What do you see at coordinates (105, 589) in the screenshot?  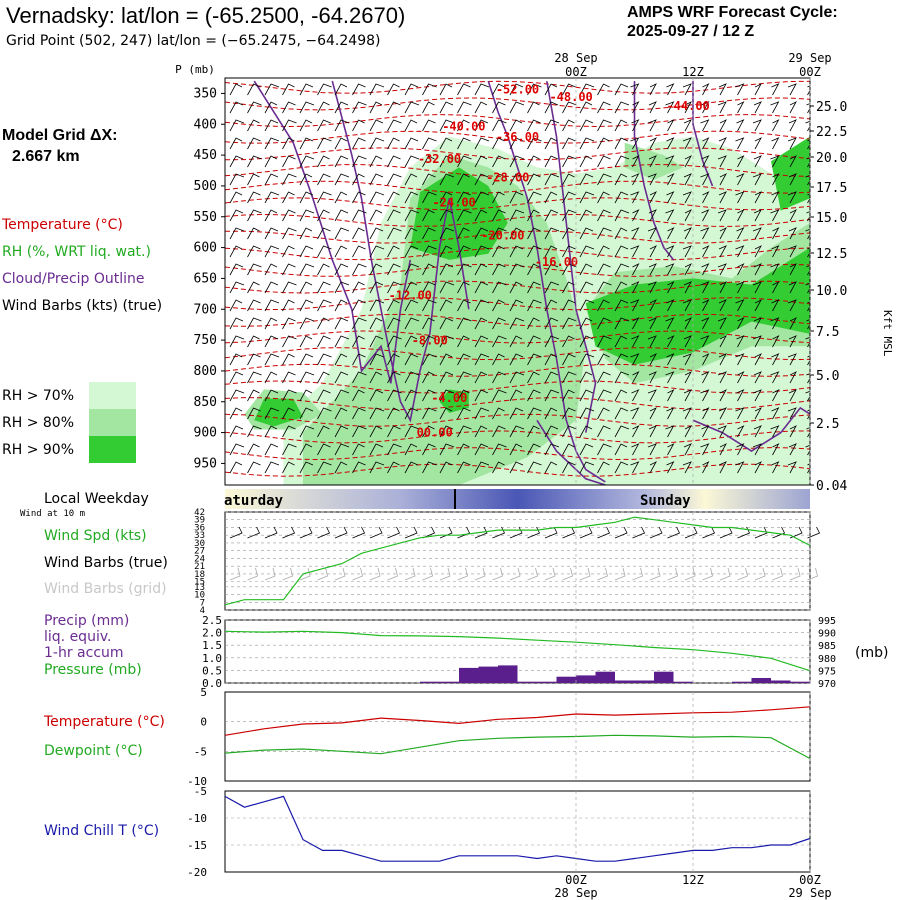 I see `label-wind-grid: Wind Barbs (grid)` at bounding box center [105, 589].